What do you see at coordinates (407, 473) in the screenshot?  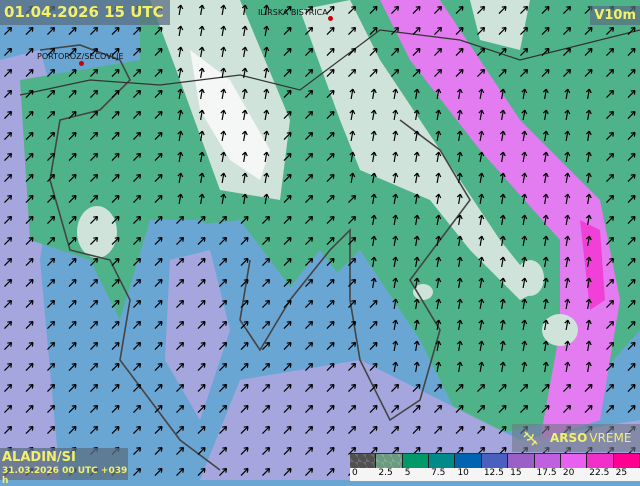 I see `legend-tick-label: 5` at bounding box center [407, 473].